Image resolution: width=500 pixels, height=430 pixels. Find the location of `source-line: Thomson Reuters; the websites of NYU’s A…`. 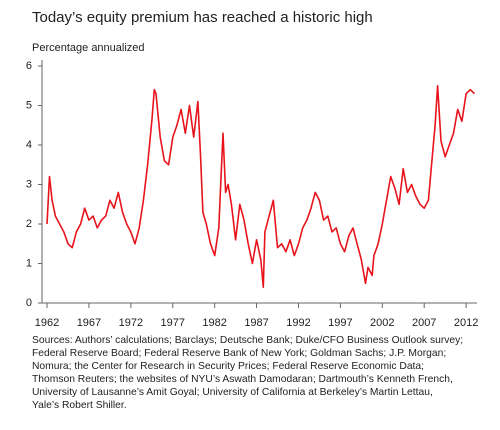

source-line: Thomson Reuters; the websites of NYU’s A… is located at coordinates (242, 379).